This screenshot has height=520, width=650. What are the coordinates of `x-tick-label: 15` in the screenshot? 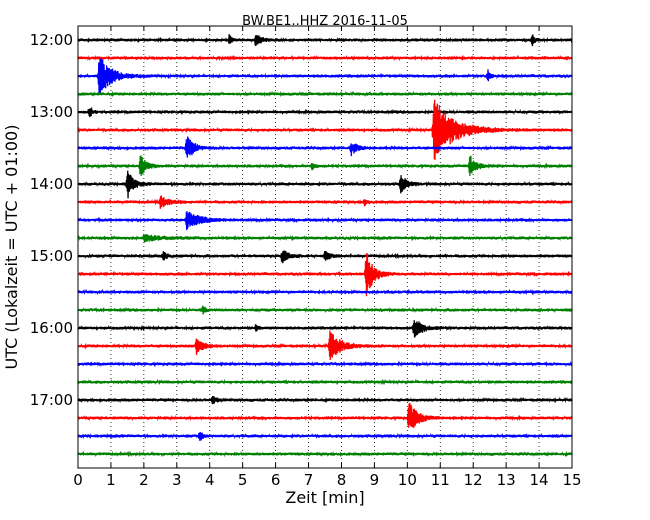 It's located at (571, 480).